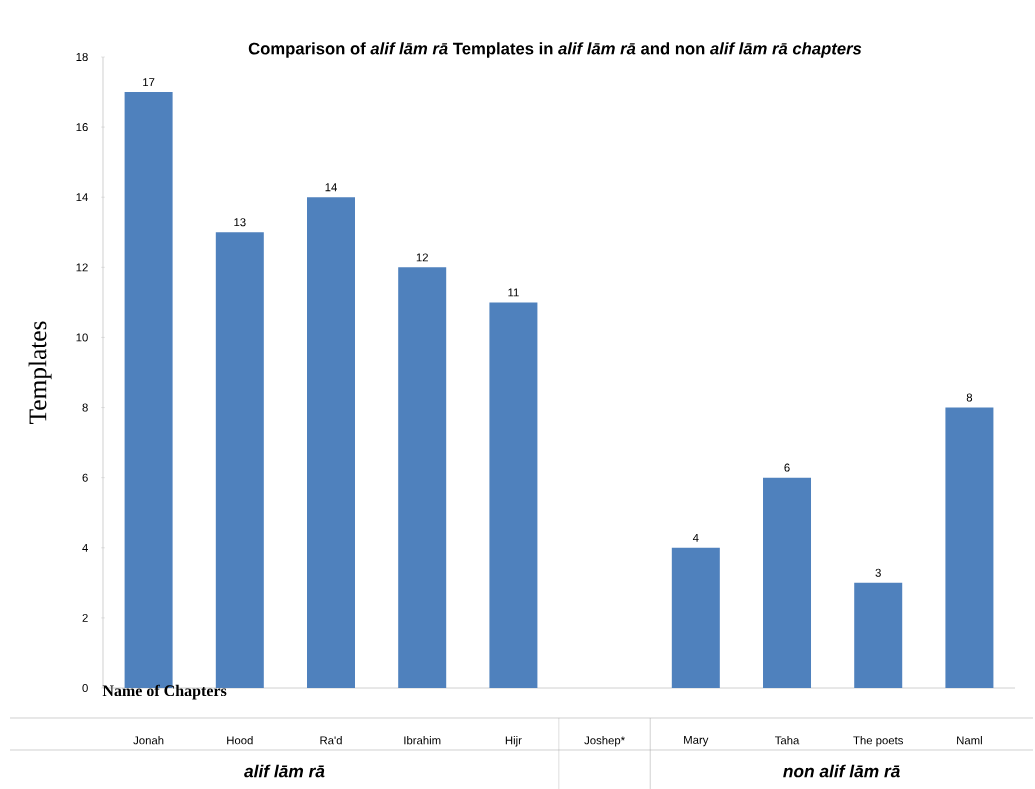 The height and width of the screenshot is (789, 1035). What do you see at coordinates (969, 740) in the screenshot?
I see `x-tick-label: Naml` at bounding box center [969, 740].